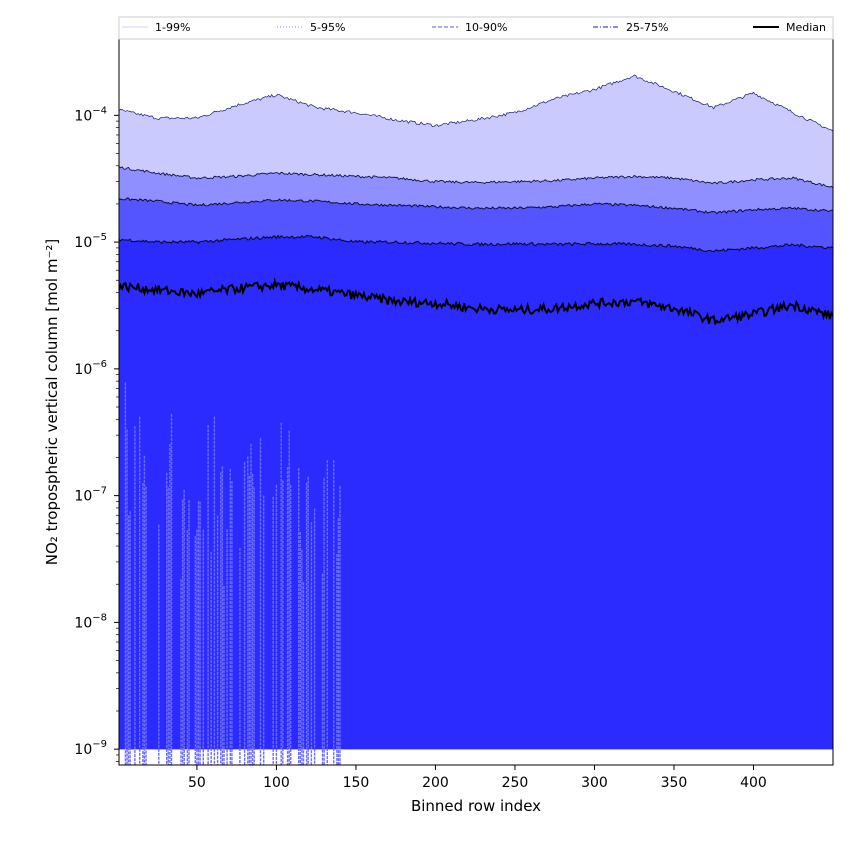 The width and height of the screenshot is (850, 850). What do you see at coordinates (477, 778) in the screenshot?
I see `x-axis: 50 100 150 200 250 300 350 400` at bounding box center [477, 778].